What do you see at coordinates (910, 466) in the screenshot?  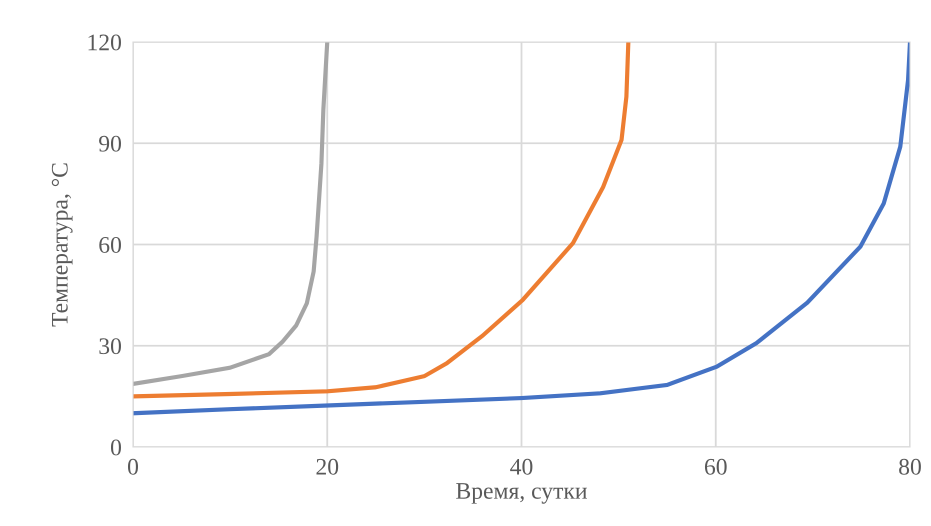 I see `x-tick-label: 80` at bounding box center [910, 466].